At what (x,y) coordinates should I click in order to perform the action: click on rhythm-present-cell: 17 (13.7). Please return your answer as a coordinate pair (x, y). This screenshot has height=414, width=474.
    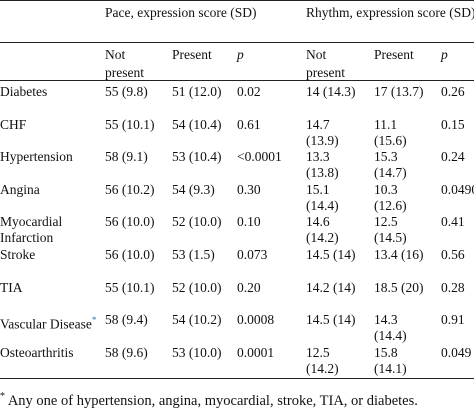
    Looking at the image, I should click on (399, 91).